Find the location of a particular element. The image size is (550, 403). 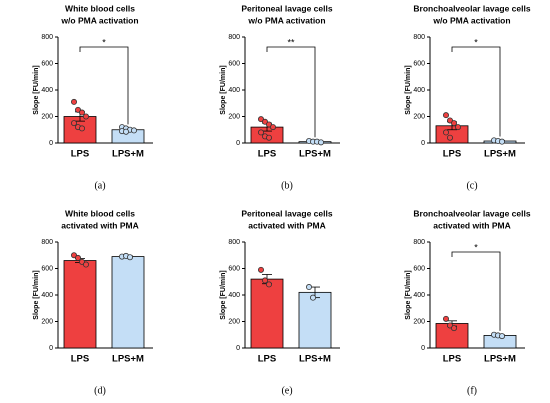

significance-label: ** is located at coordinates (291, 42).